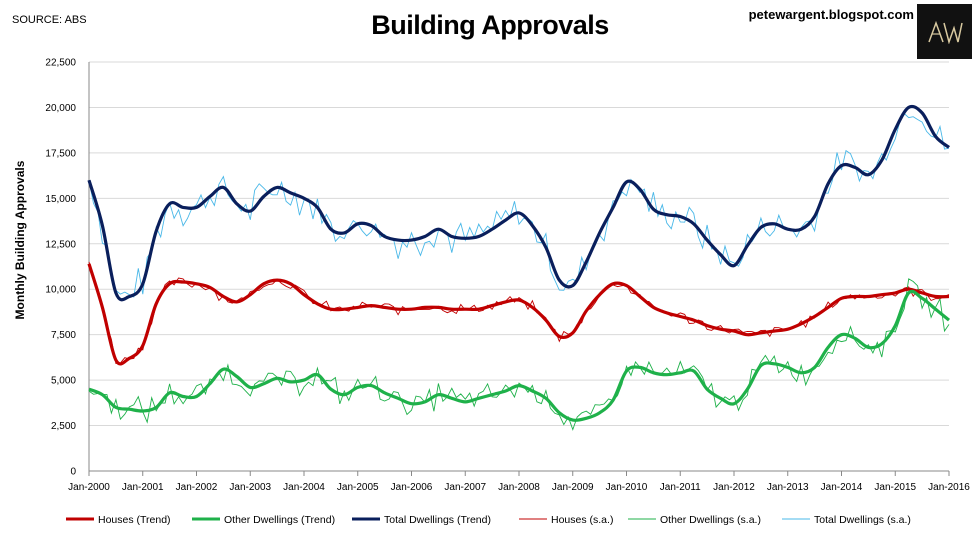  What do you see at coordinates (465, 487) in the screenshot?
I see `x-tick-label: Jan-2007` at bounding box center [465, 487].